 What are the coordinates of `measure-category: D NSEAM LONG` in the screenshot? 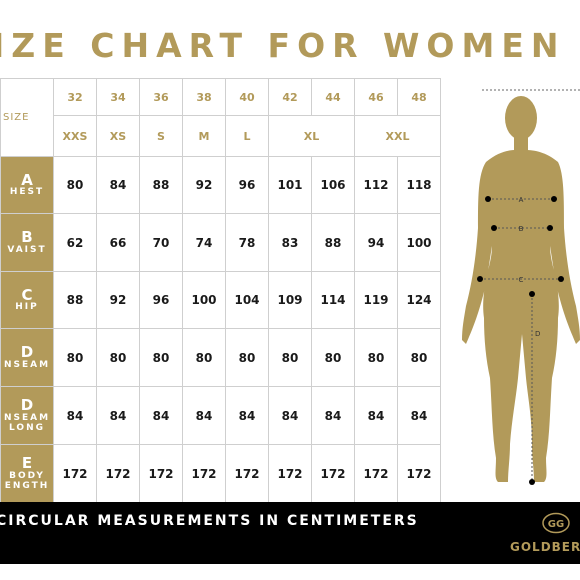 It's located at (27, 415).